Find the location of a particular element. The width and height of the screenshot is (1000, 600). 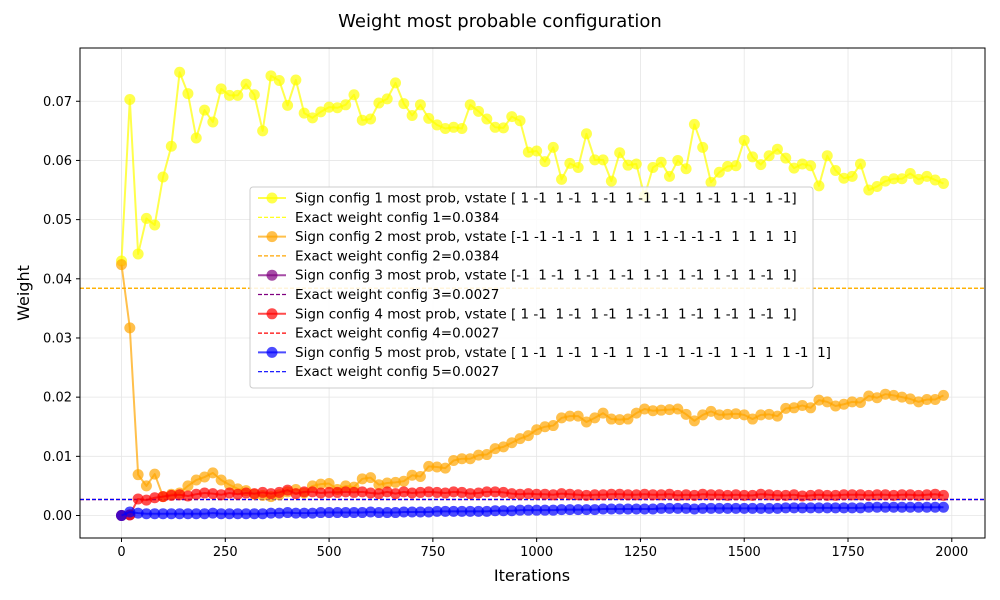

x-axis-label: Iterations is located at coordinates (532, 575).